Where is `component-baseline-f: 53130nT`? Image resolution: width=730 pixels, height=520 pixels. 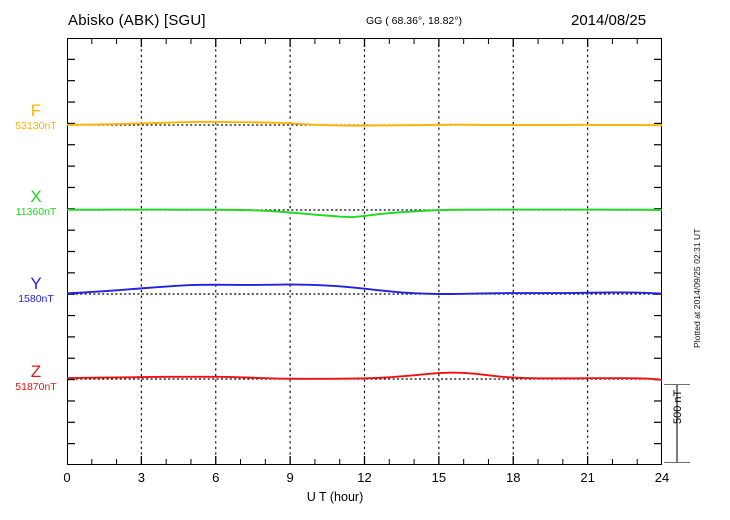
component-baseline-f: 53130nT is located at coordinates (36, 126).